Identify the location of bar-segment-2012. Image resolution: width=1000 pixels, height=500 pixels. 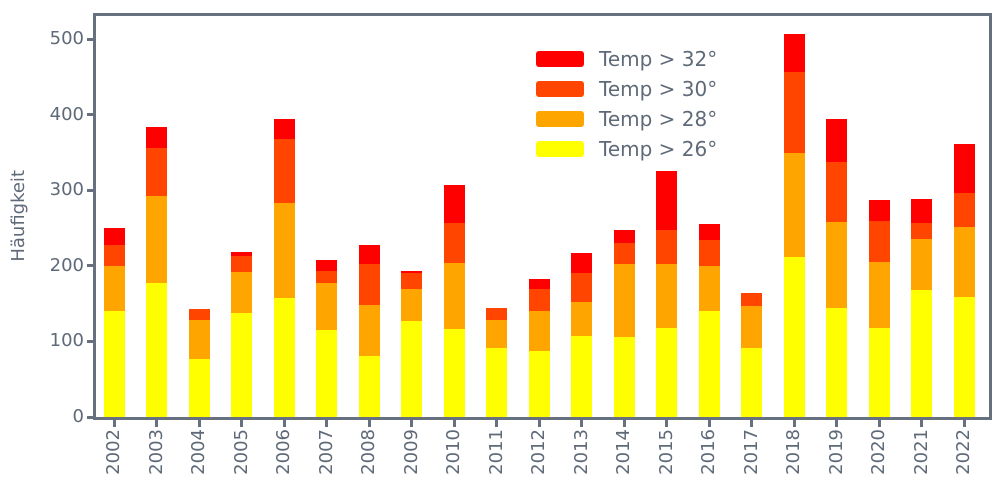
(539, 384).